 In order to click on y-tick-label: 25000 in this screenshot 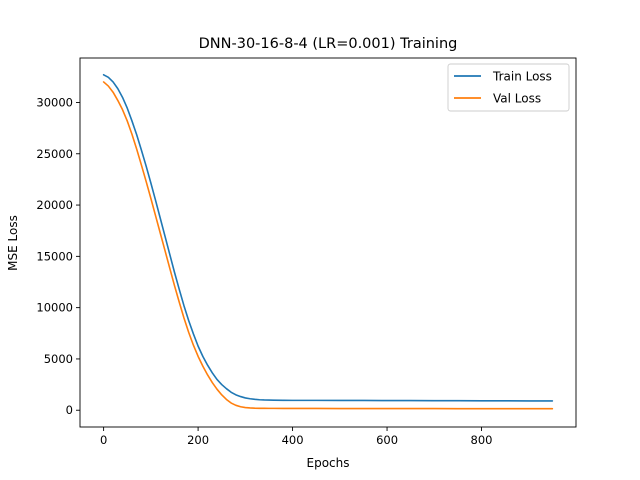, I will do `click(54, 154)`.